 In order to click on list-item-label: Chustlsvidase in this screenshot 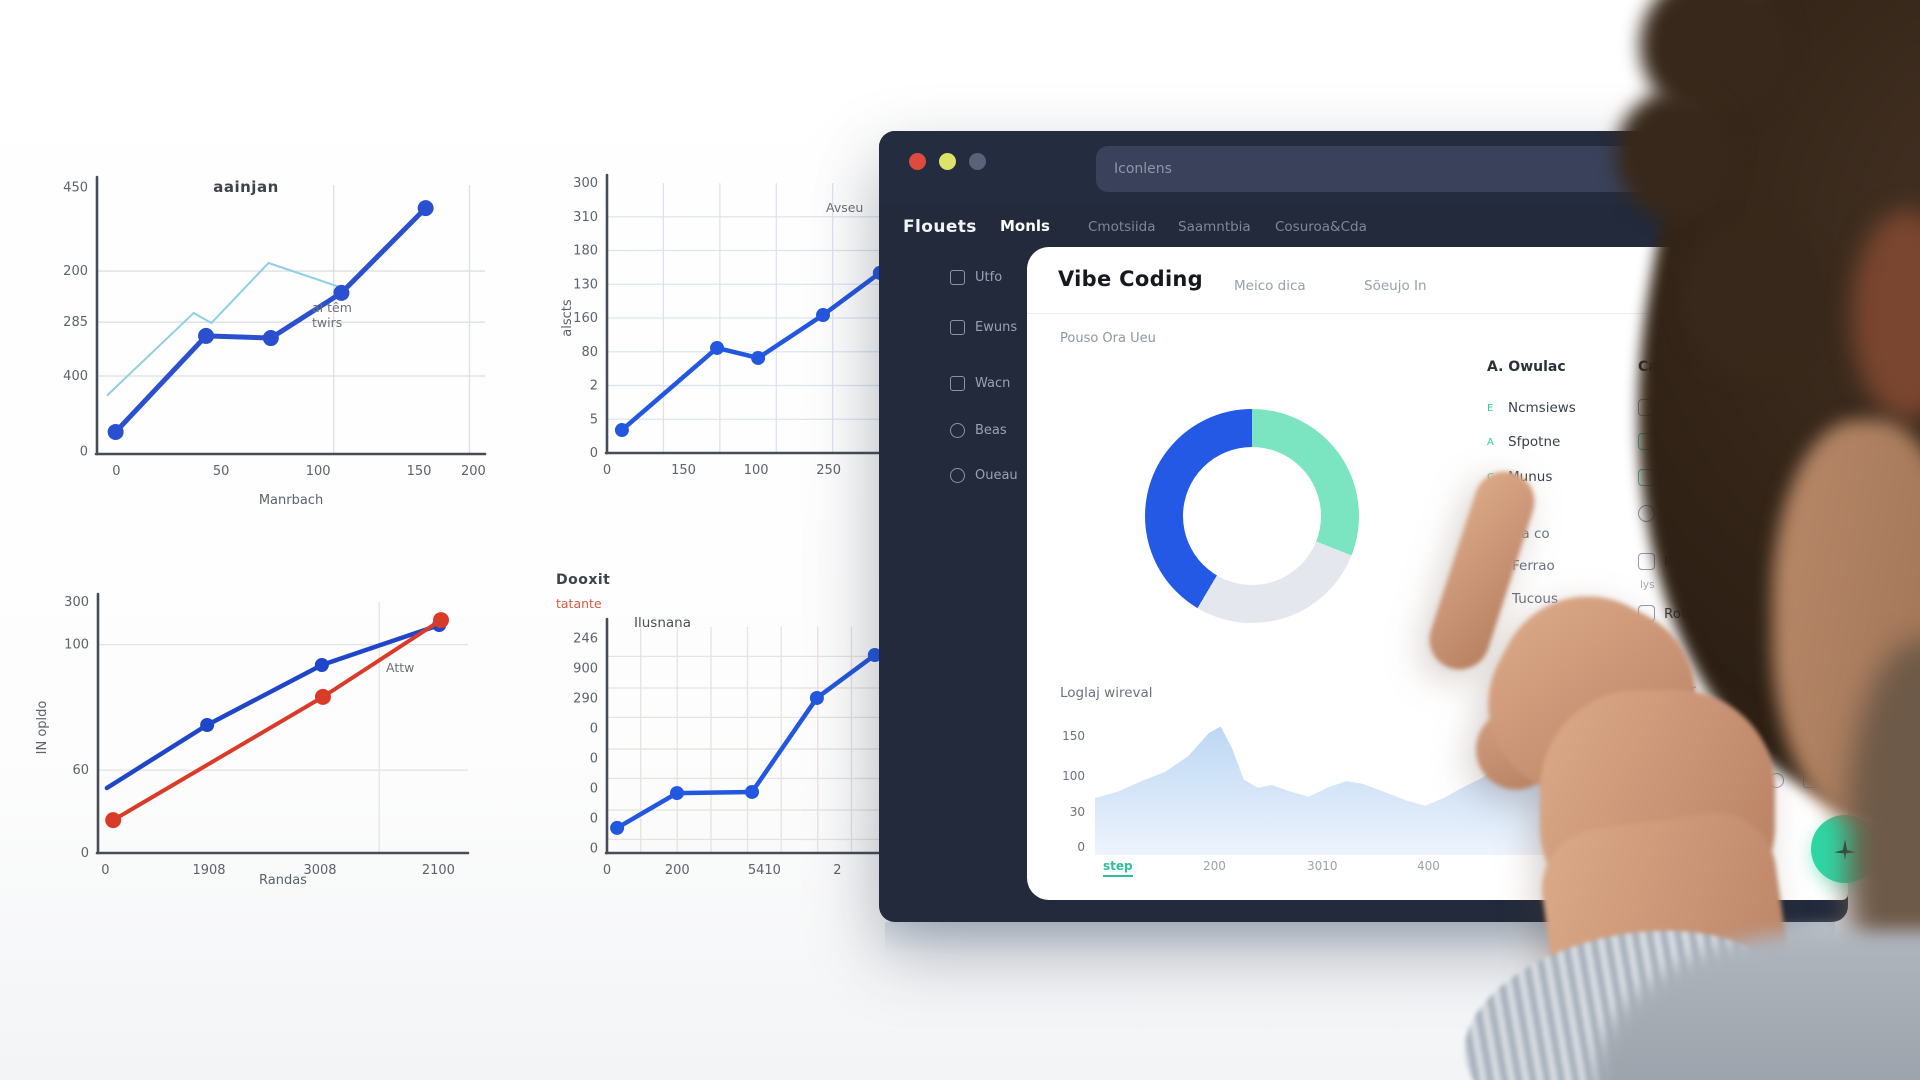, I will do `click(1711, 441)`.